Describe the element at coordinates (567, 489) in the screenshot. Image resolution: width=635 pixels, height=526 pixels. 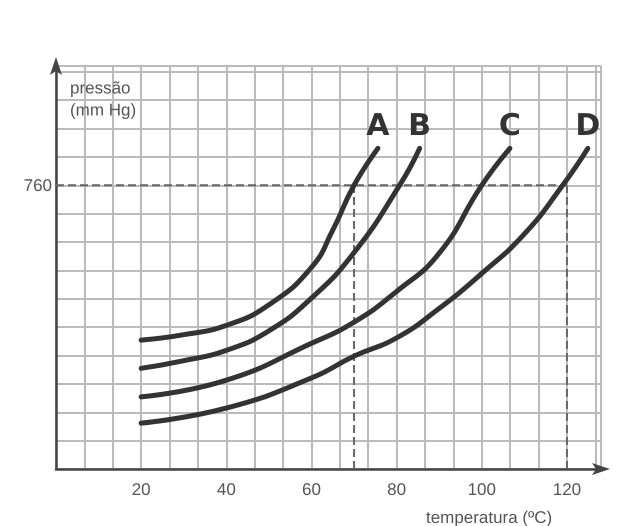
I see `x-tick-label: 120` at that location.